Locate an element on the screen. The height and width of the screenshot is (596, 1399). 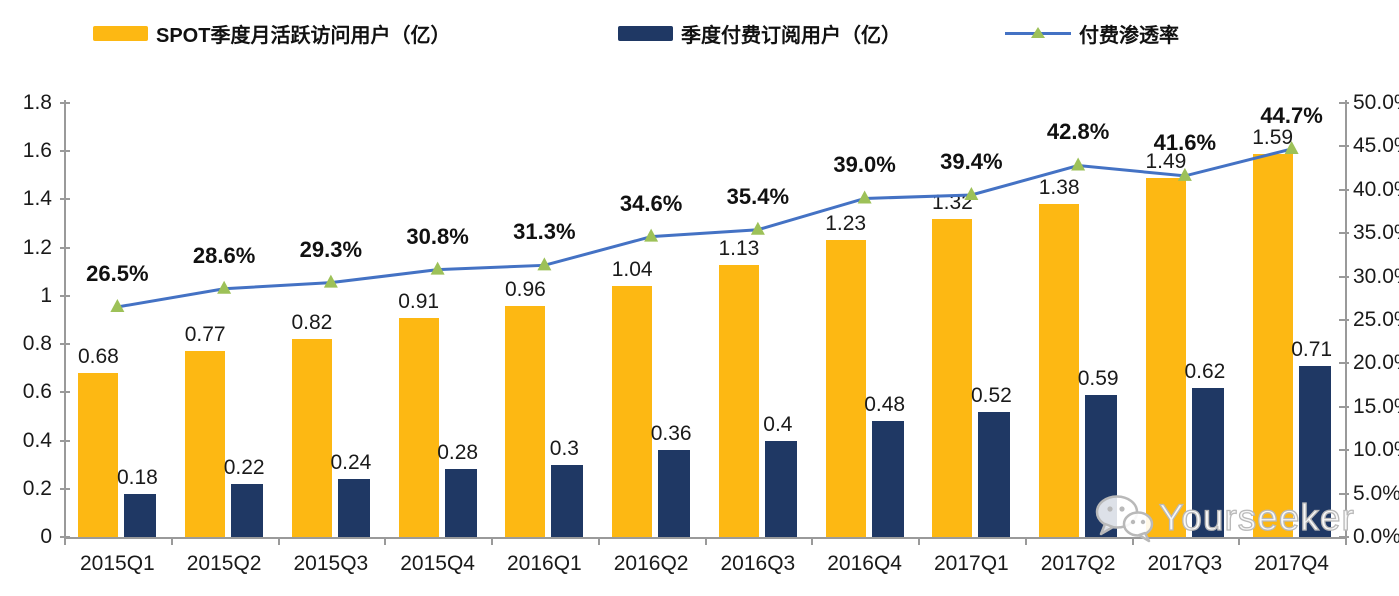
bar-mau-value-label: 1.13 is located at coordinates (739, 248).